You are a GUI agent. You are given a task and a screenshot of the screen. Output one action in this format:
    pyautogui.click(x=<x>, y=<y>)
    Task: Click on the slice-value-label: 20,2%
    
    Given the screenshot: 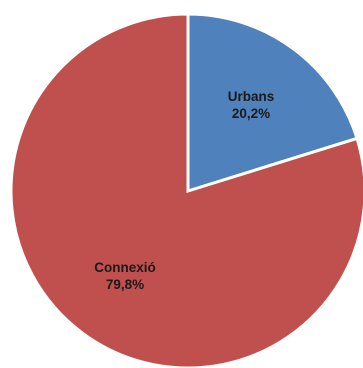 What is the action you would take?
    pyautogui.click(x=251, y=113)
    